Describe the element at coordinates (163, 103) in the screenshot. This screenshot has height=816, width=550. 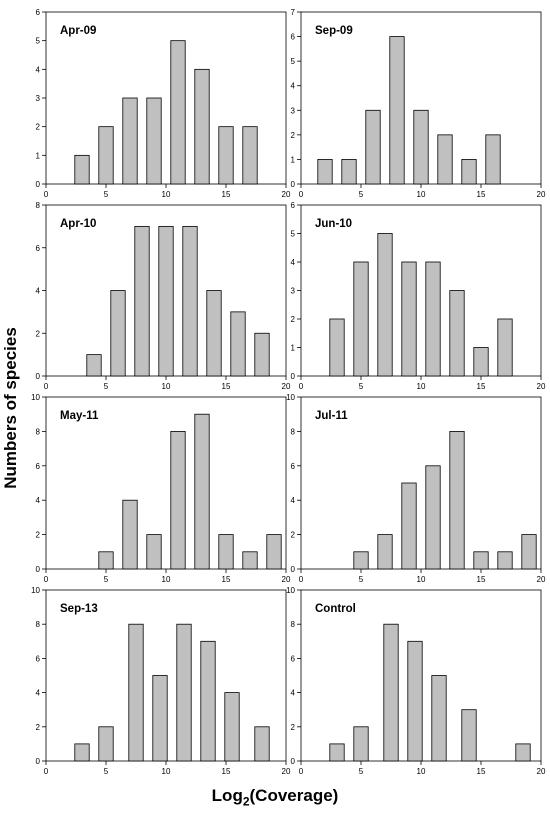
I see `chart-panel-1: 0 1 2 3 4 5 6 0 5 10 15 20 Apr-09` at that location.